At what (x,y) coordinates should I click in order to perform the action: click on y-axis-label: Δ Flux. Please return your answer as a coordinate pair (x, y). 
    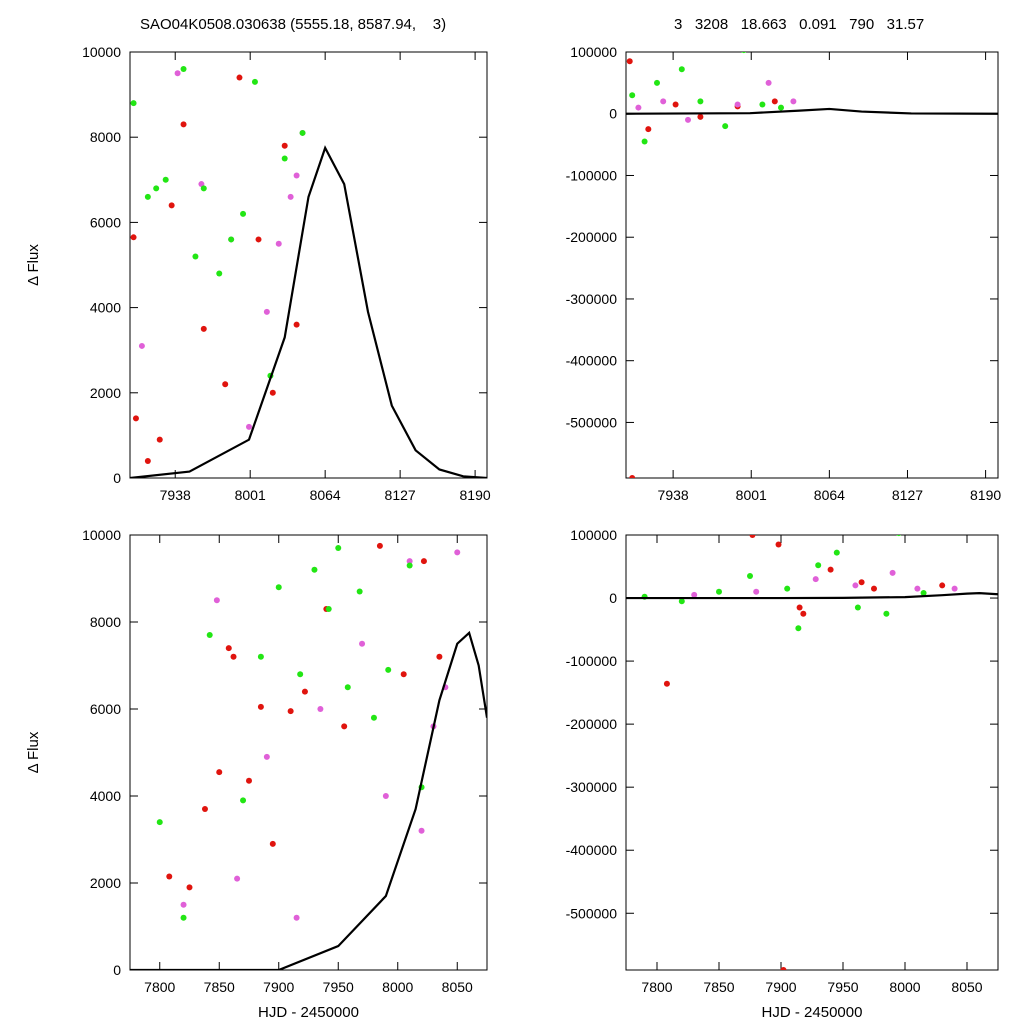
    Looking at the image, I should click on (33, 752).